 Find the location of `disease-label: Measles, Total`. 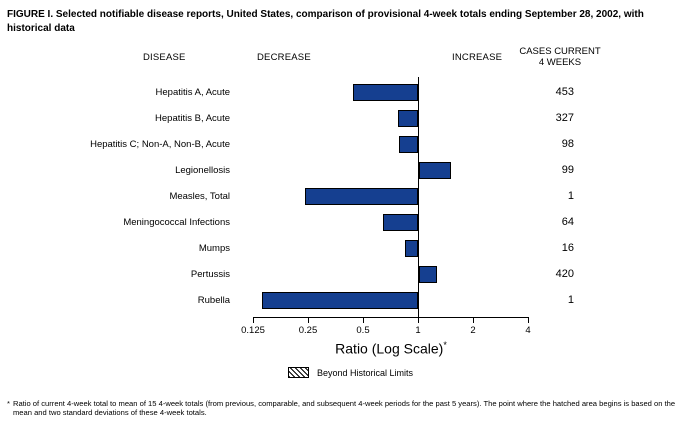

disease-label: Measles, Total is located at coordinates (199, 196).